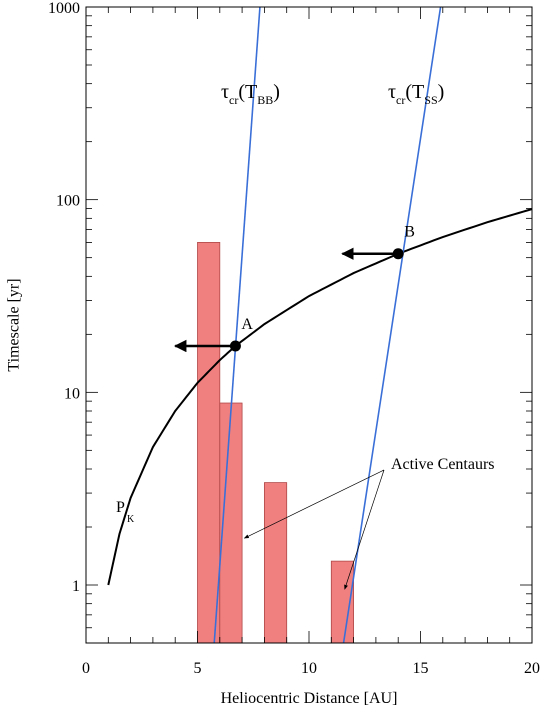  I want to click on tau-ss-label-tau: τ, so click(392, 92).